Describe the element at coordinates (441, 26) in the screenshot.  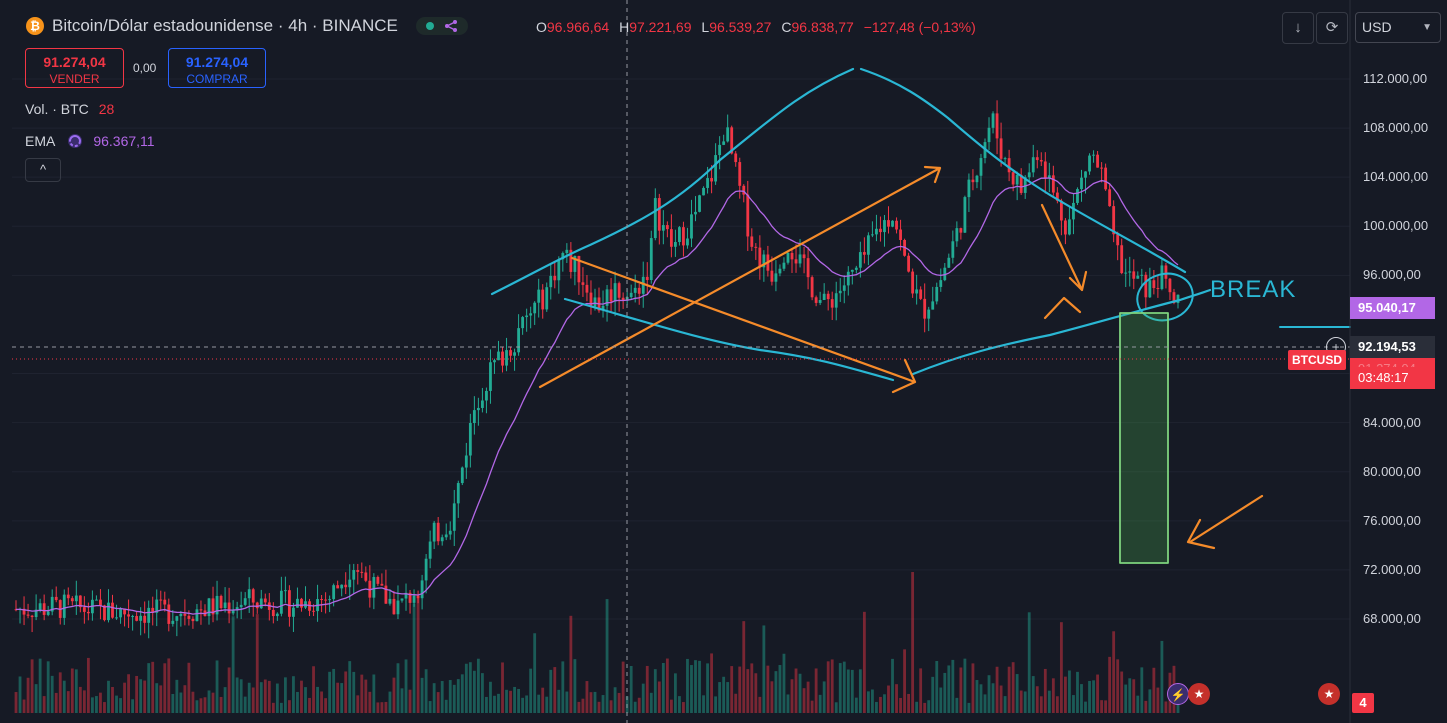
I see `market-status-pill` at that location.